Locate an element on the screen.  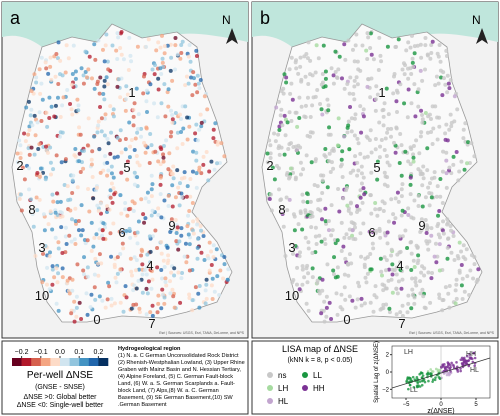
region-label: 0 is located at coordinates (96, 319).